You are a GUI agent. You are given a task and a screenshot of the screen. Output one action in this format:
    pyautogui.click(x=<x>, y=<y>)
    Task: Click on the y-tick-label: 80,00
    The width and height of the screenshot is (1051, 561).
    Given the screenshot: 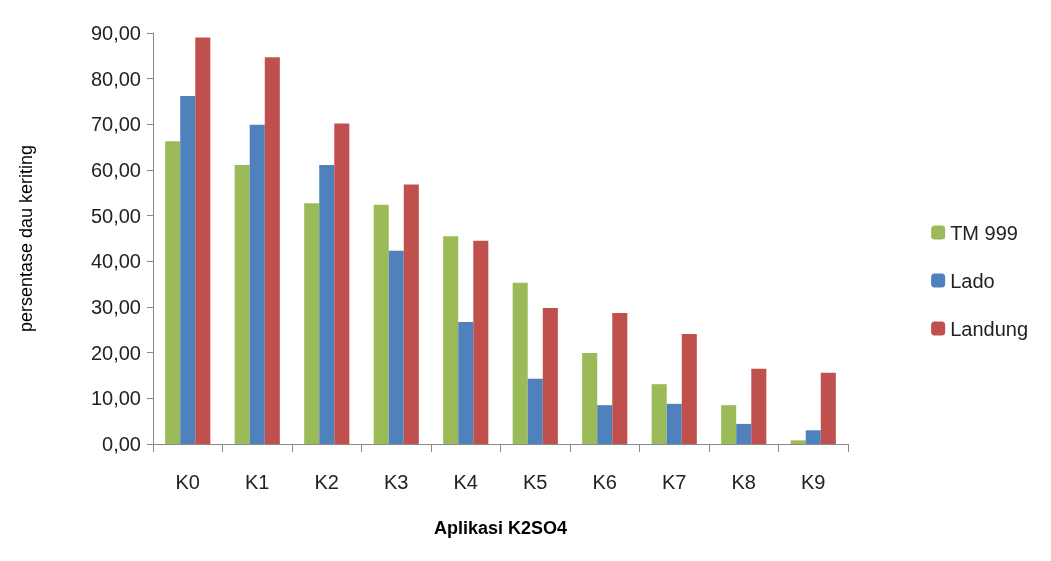 What is the action you would take?
    pyautogui.click(x=115, y=78)
    